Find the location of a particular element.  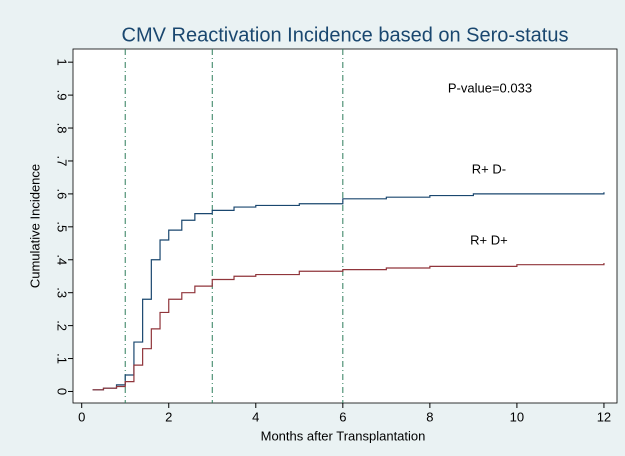

x-tick-label: 4 is located at coordinates (255, 416).